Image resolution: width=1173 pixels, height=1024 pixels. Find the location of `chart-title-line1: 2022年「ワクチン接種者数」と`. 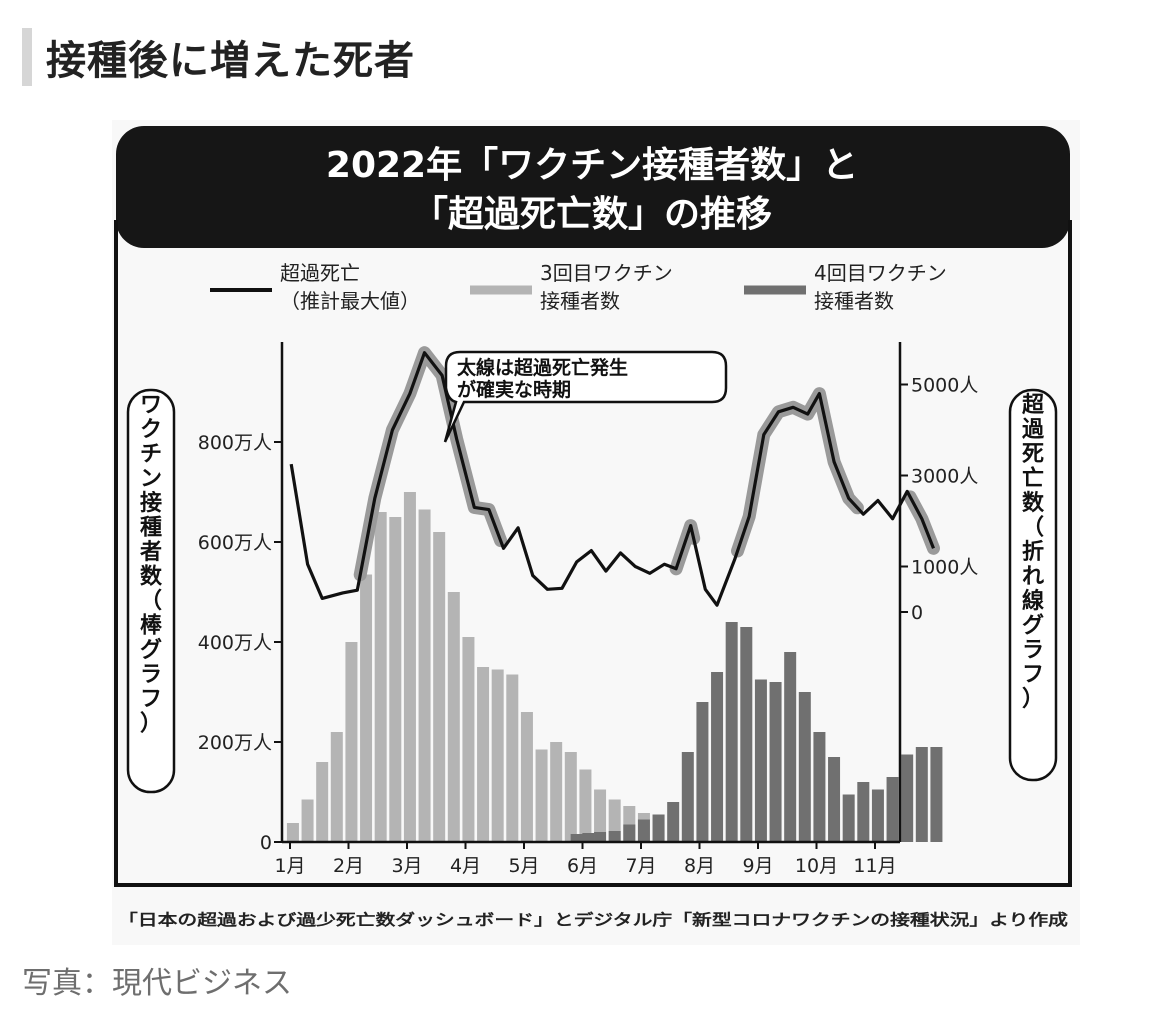

chart-title-line1: 2022年「ワクチン接種者数」と is located at coordinates (592, 165).